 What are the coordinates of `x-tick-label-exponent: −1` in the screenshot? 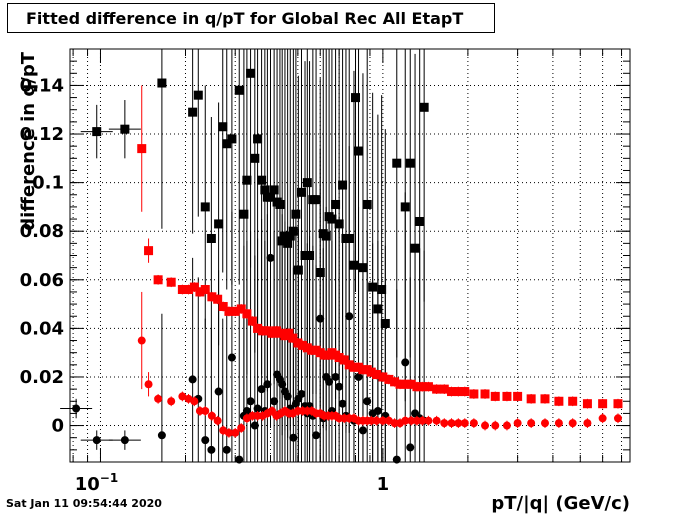 It's located at (109, 478).